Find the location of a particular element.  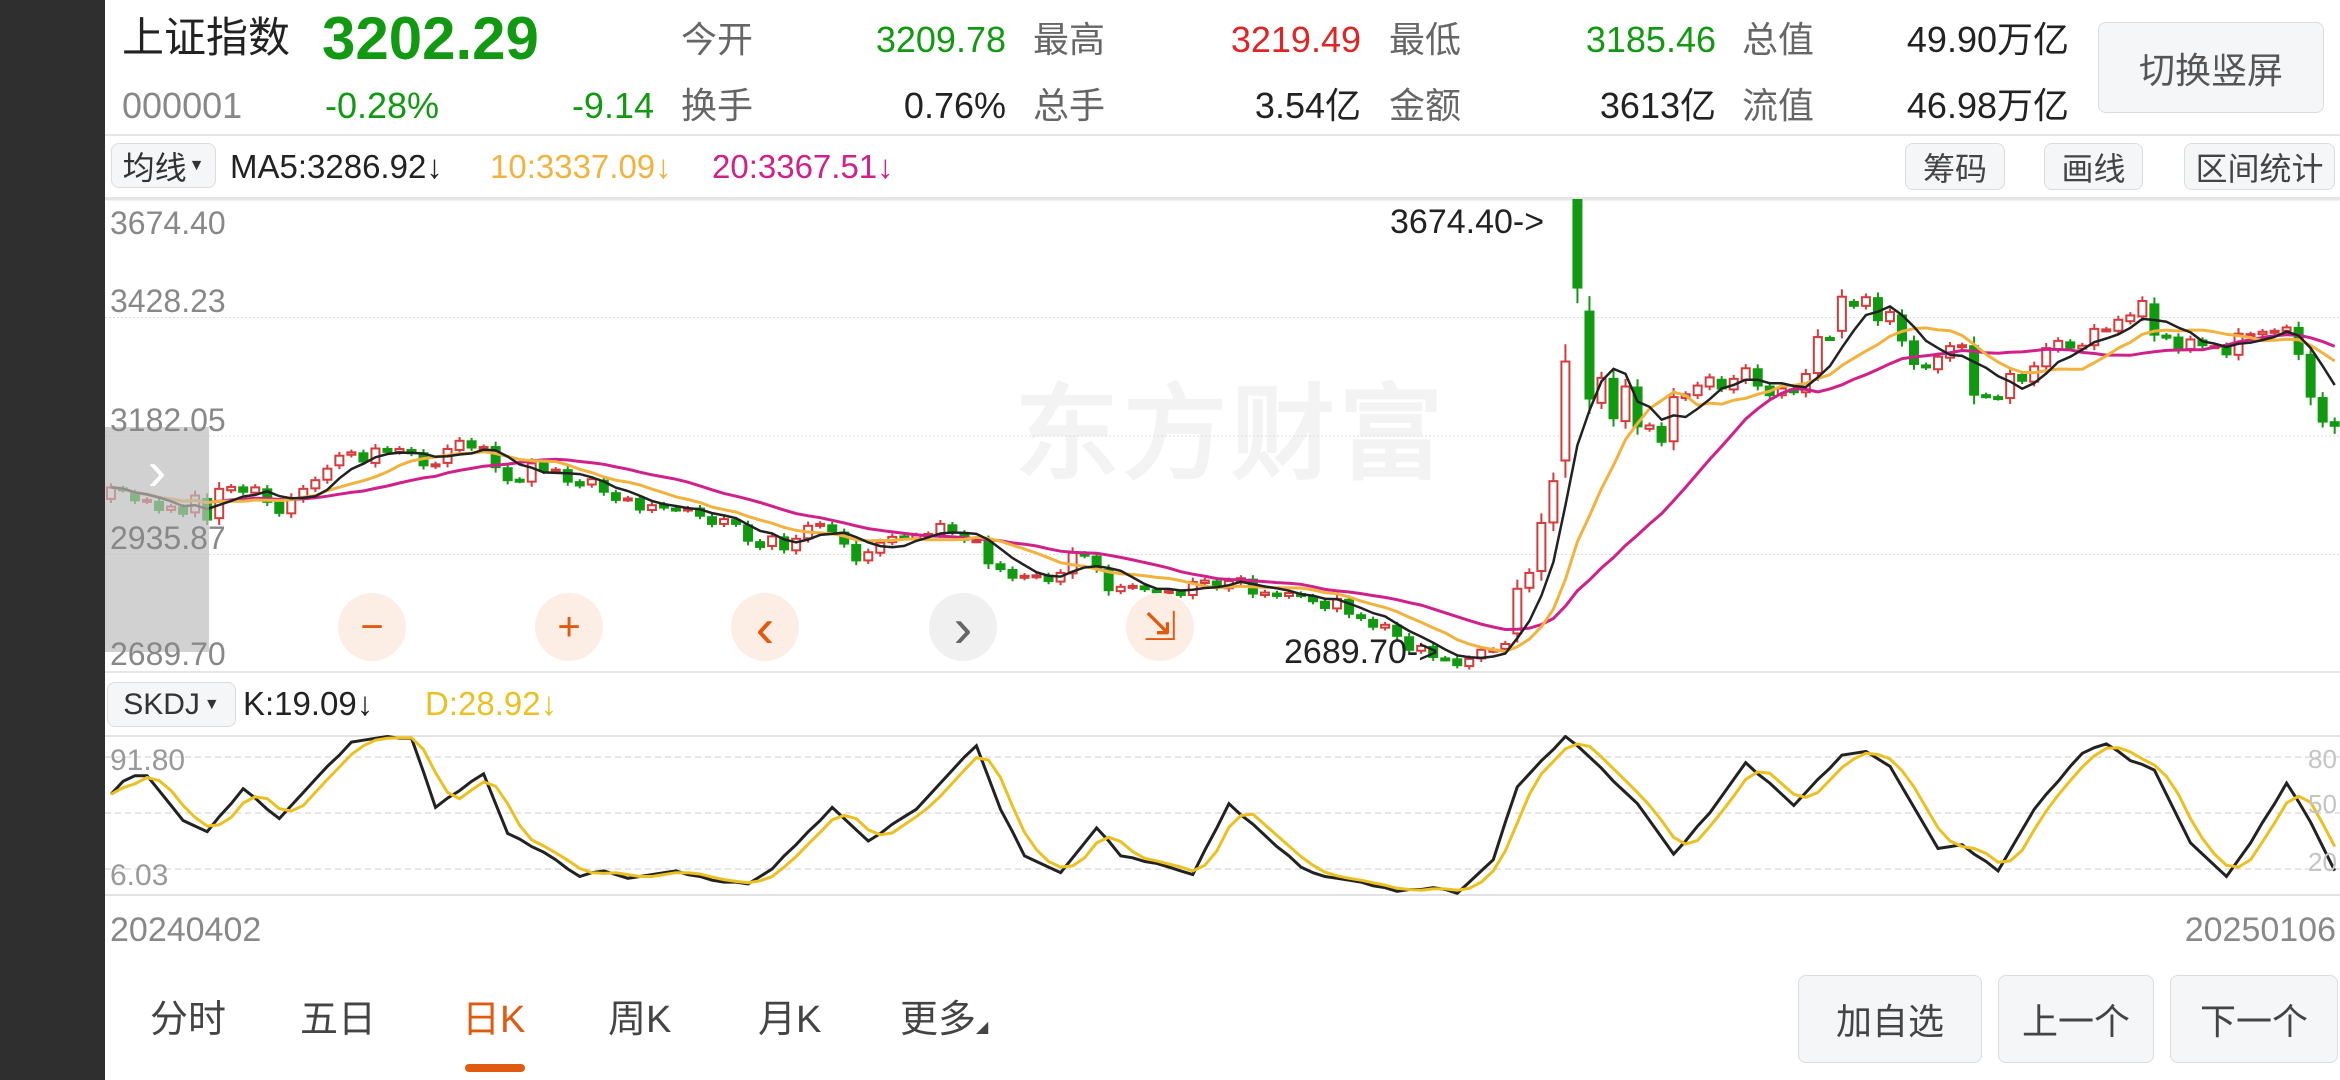

expand-sidebar-handle: › is located at coordinates (157, 539).